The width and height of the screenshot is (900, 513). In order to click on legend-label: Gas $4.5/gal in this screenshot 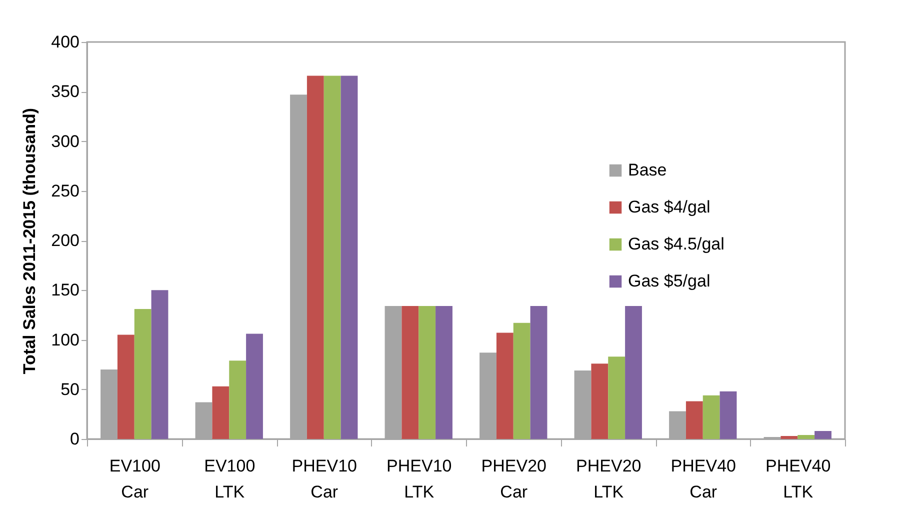, I will do `click(676, 244)`.